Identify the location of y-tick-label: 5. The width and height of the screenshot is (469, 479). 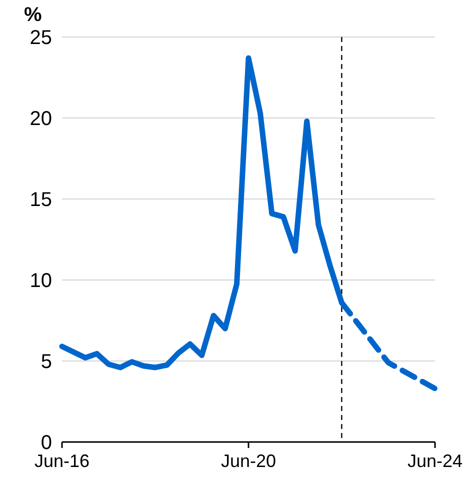
(46, 362).